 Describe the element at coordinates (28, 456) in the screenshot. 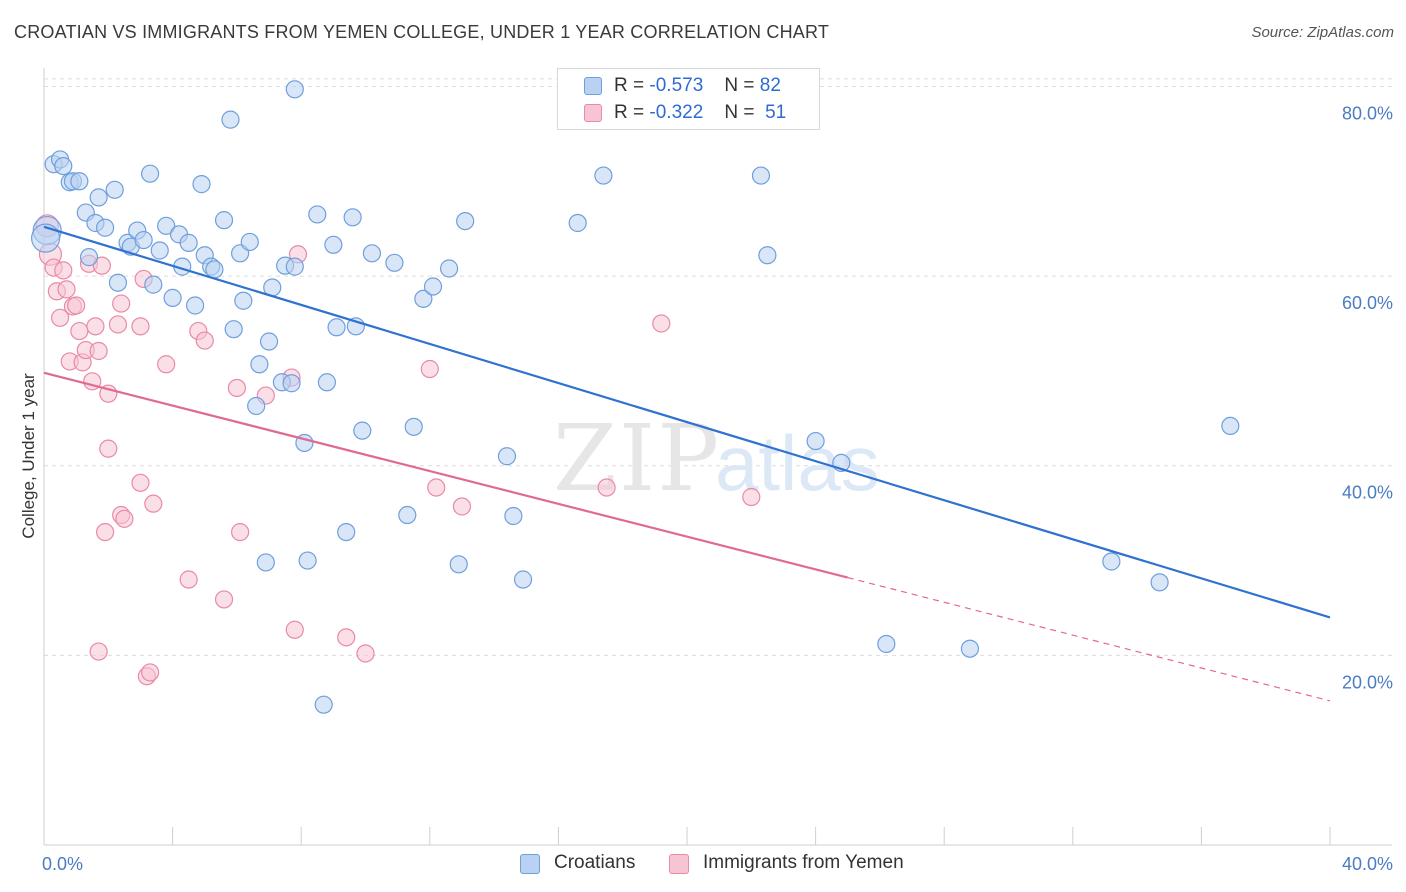

I see `y-axis-title: College, Under 1 year` at that location.